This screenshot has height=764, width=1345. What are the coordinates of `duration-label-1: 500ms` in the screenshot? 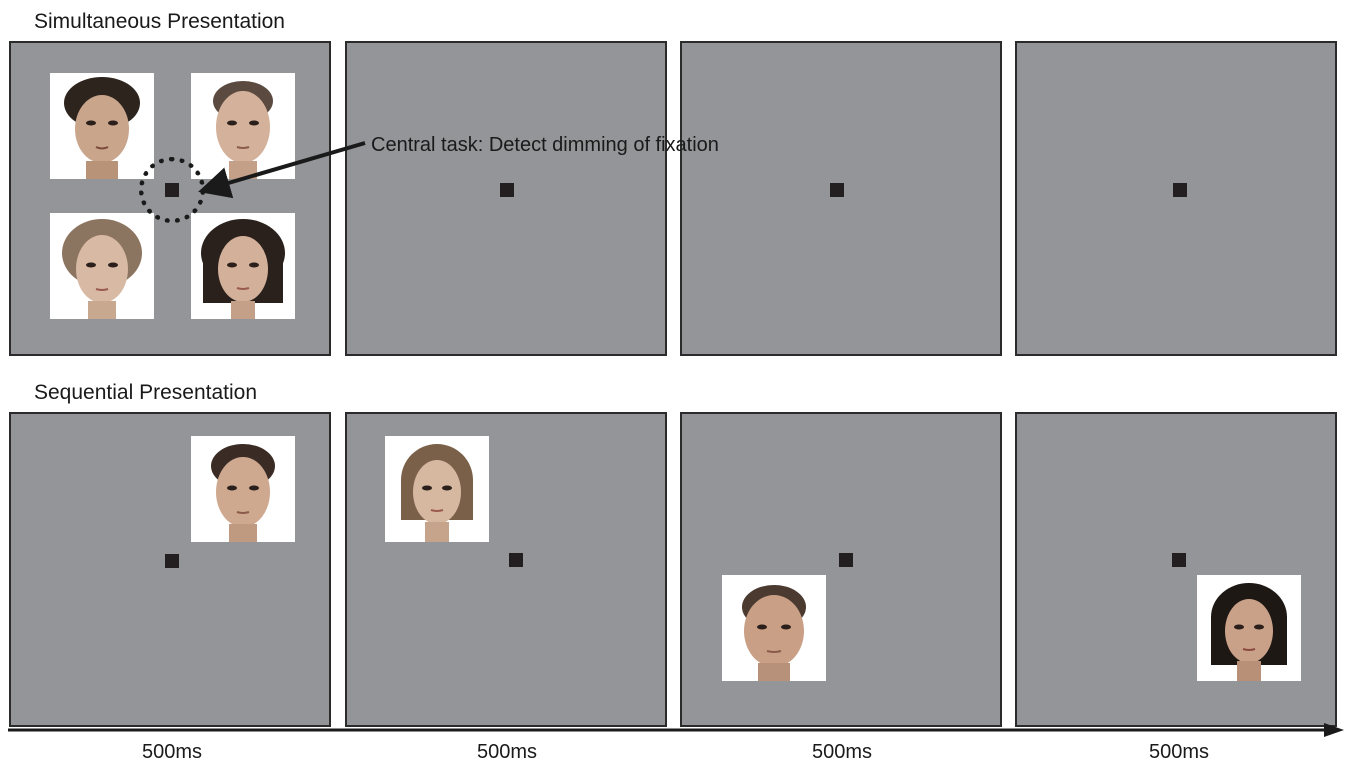 It's located at (172, 752).